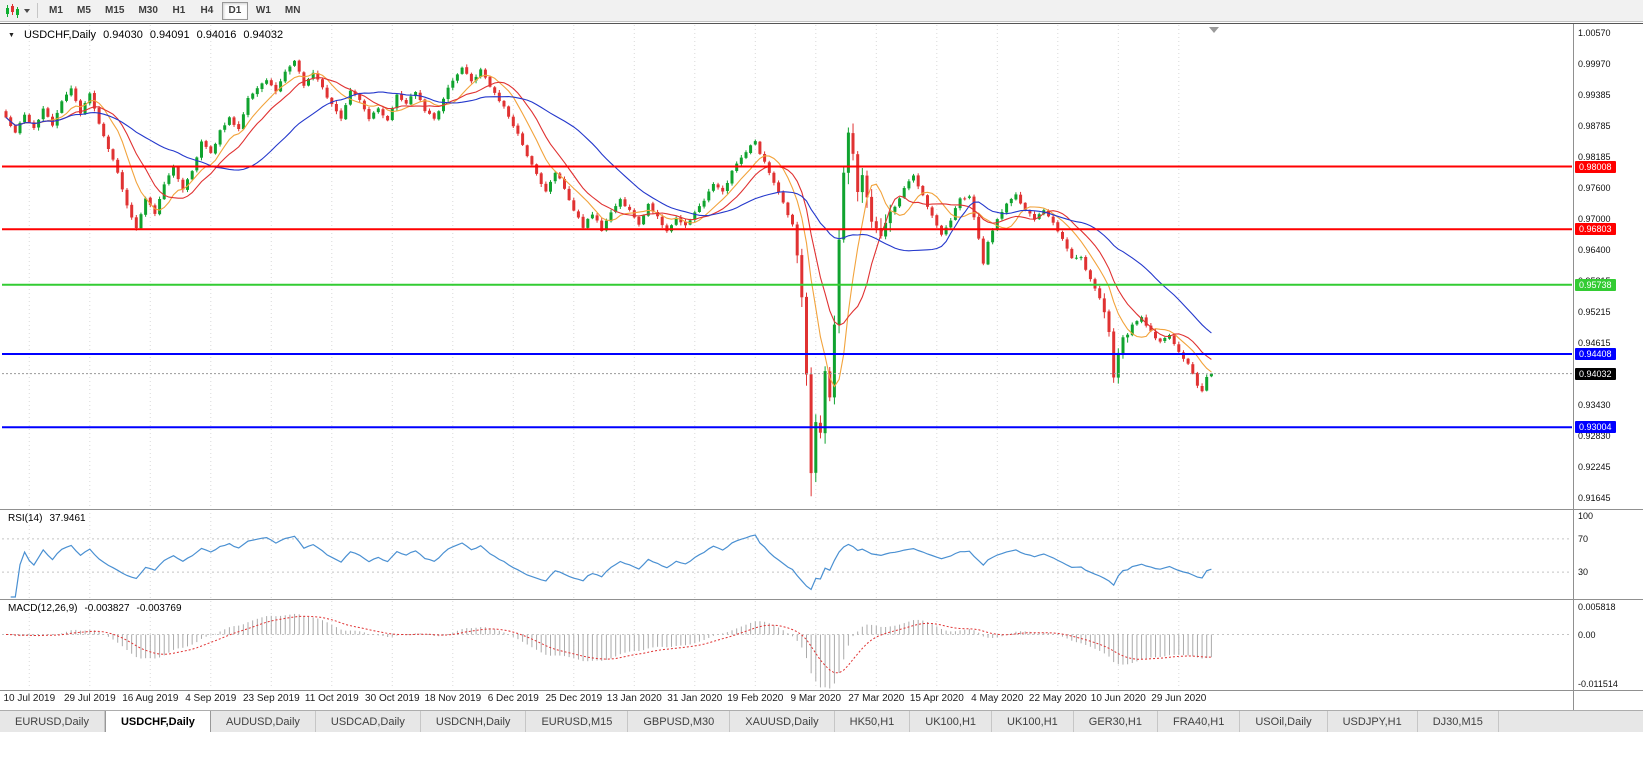 The image size is (1643, 771). What do you see at coordinates (1586, 516) in the screenshot?
I see `rsi-level-label: 100` at bounding box center [1586, 516].